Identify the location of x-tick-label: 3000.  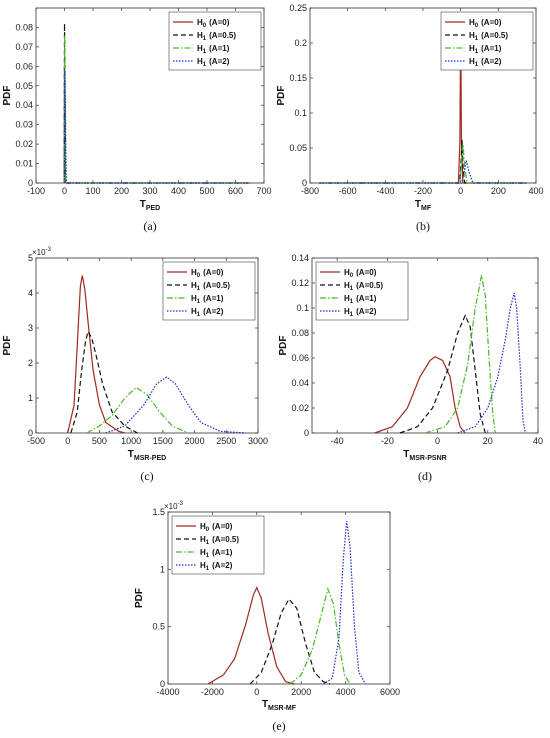
(258, 441).